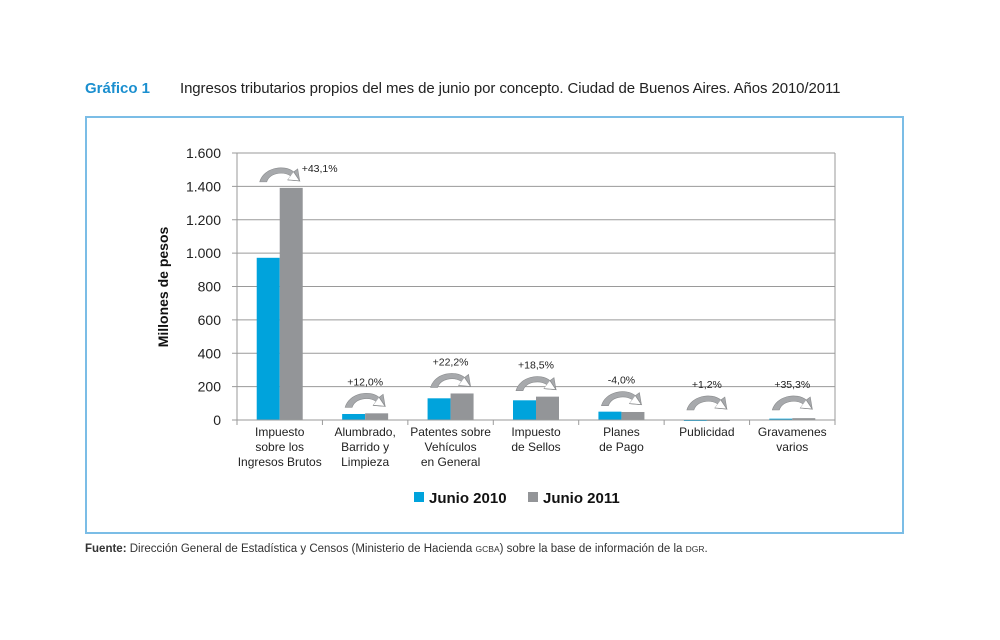  I want to click on source-label: Fuente:, so click(106, 549).